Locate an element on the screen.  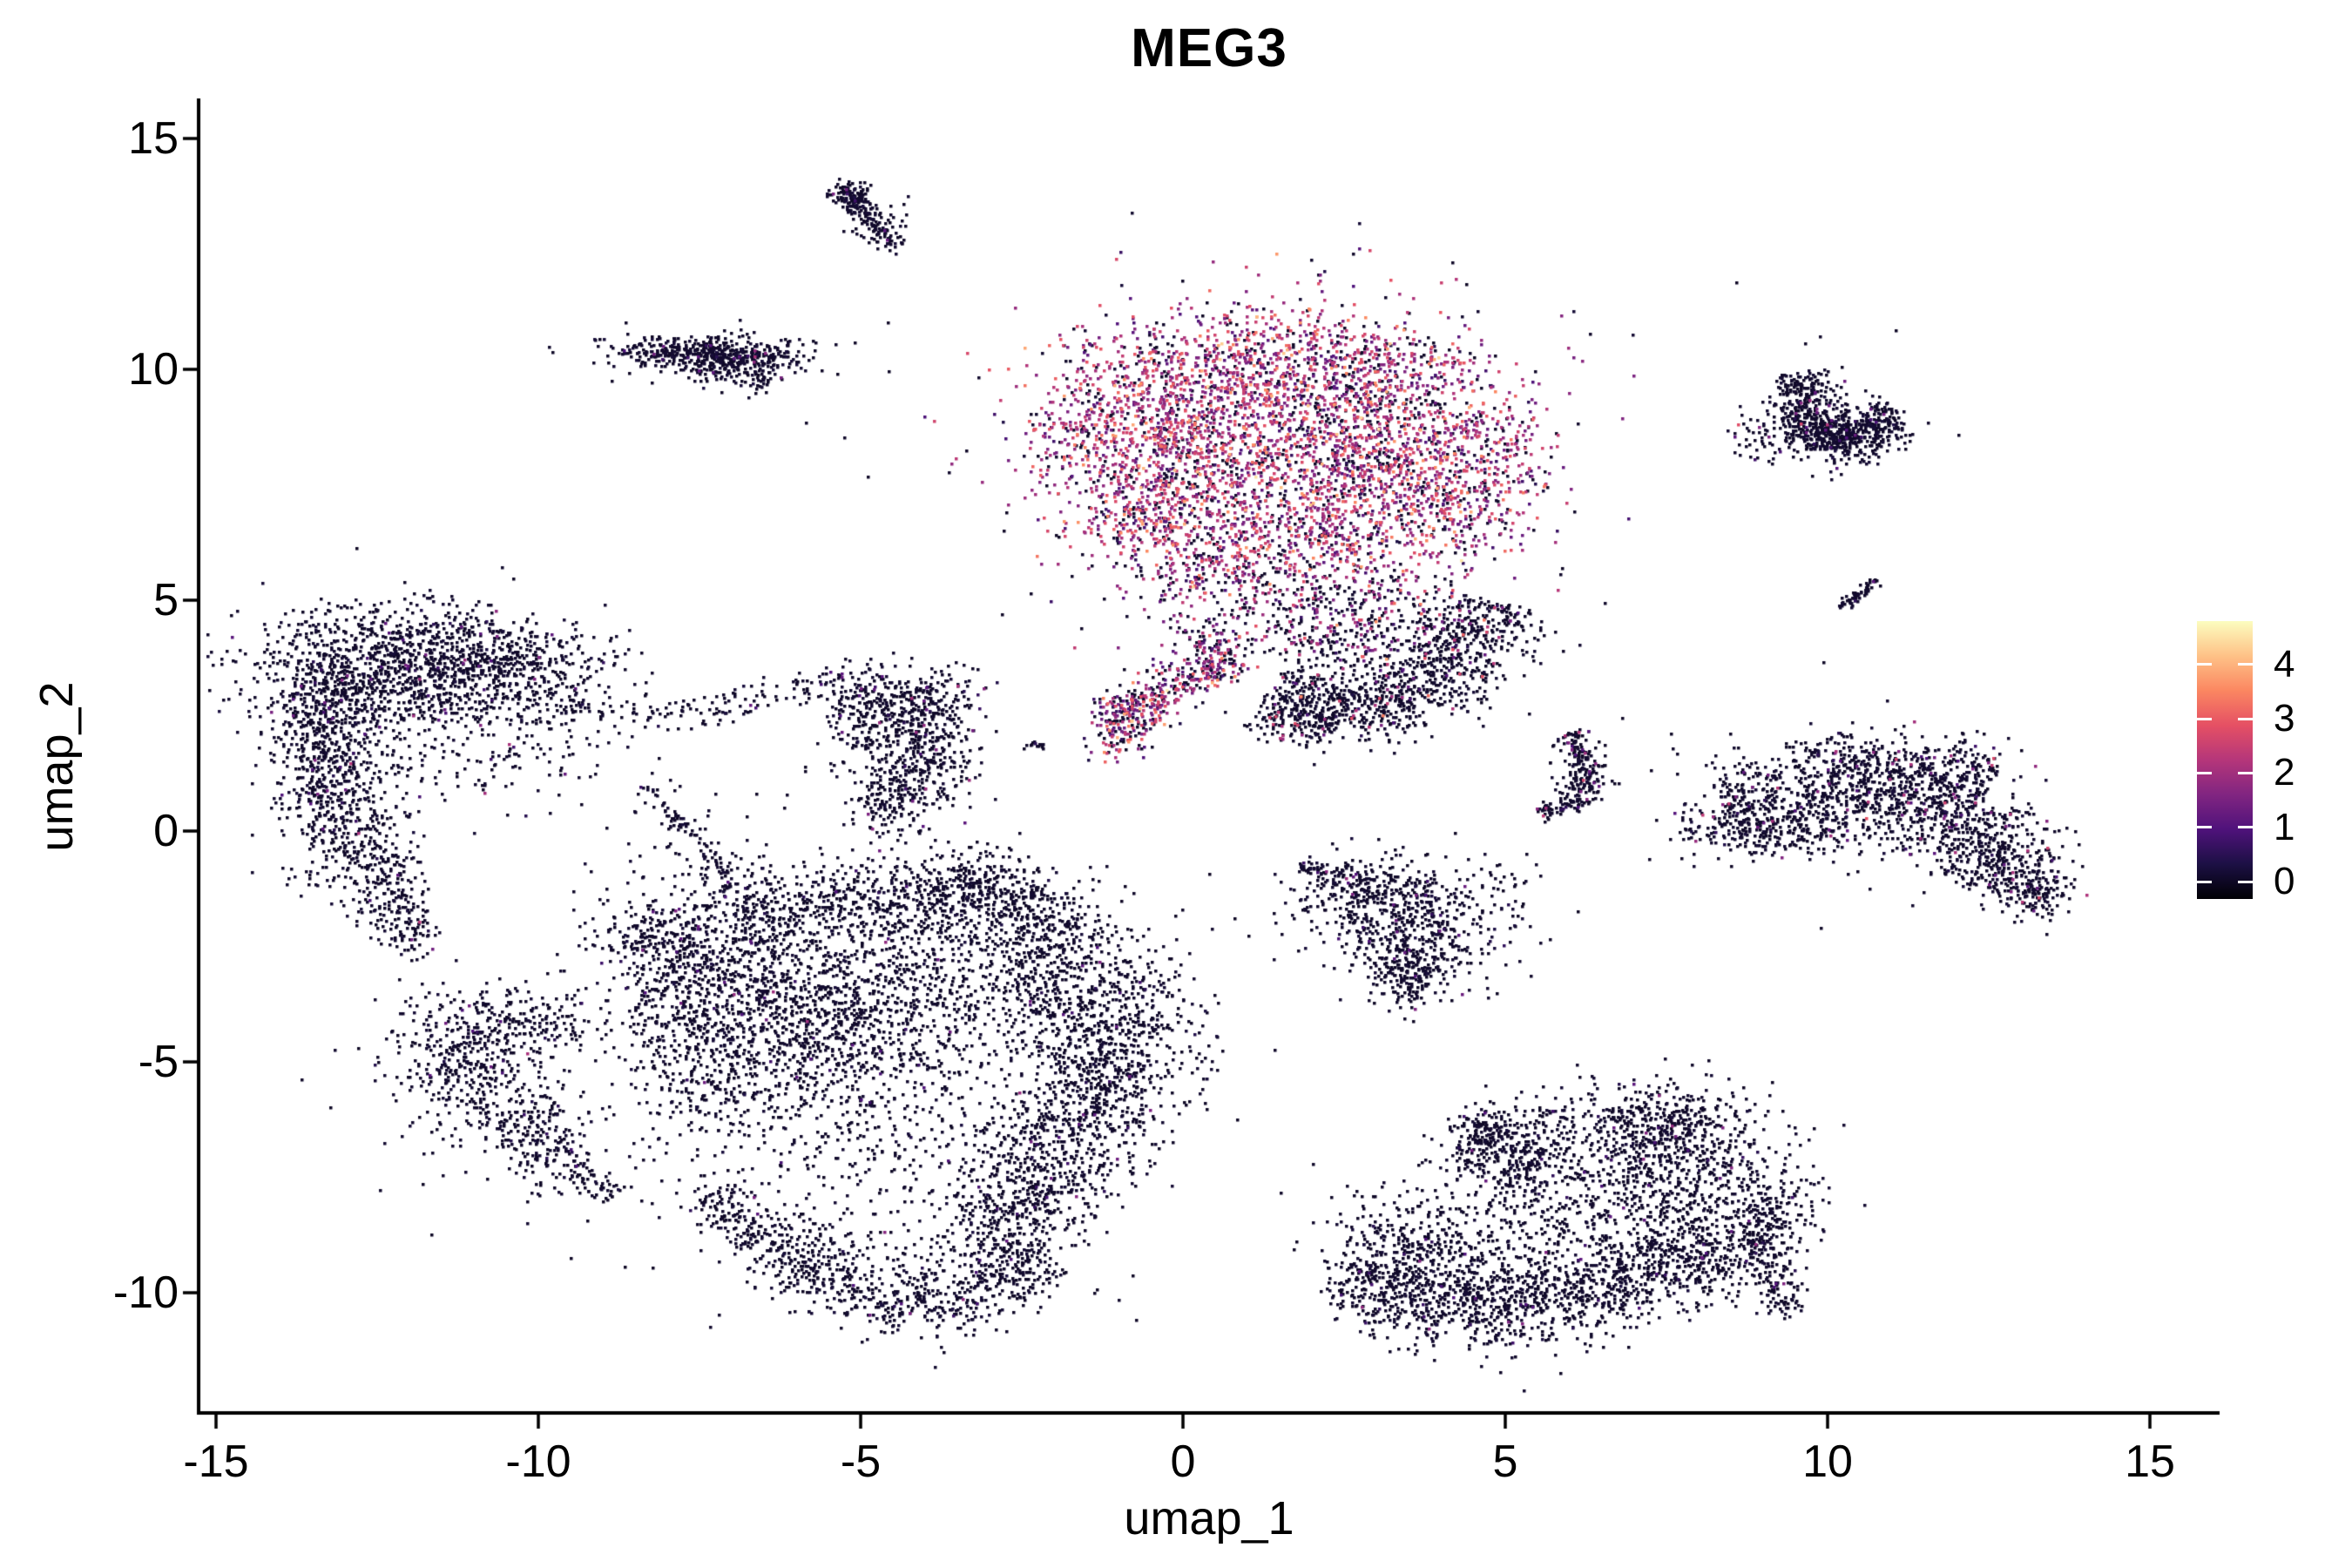
colorbar-gradient is located at coordinates (2225, 760).